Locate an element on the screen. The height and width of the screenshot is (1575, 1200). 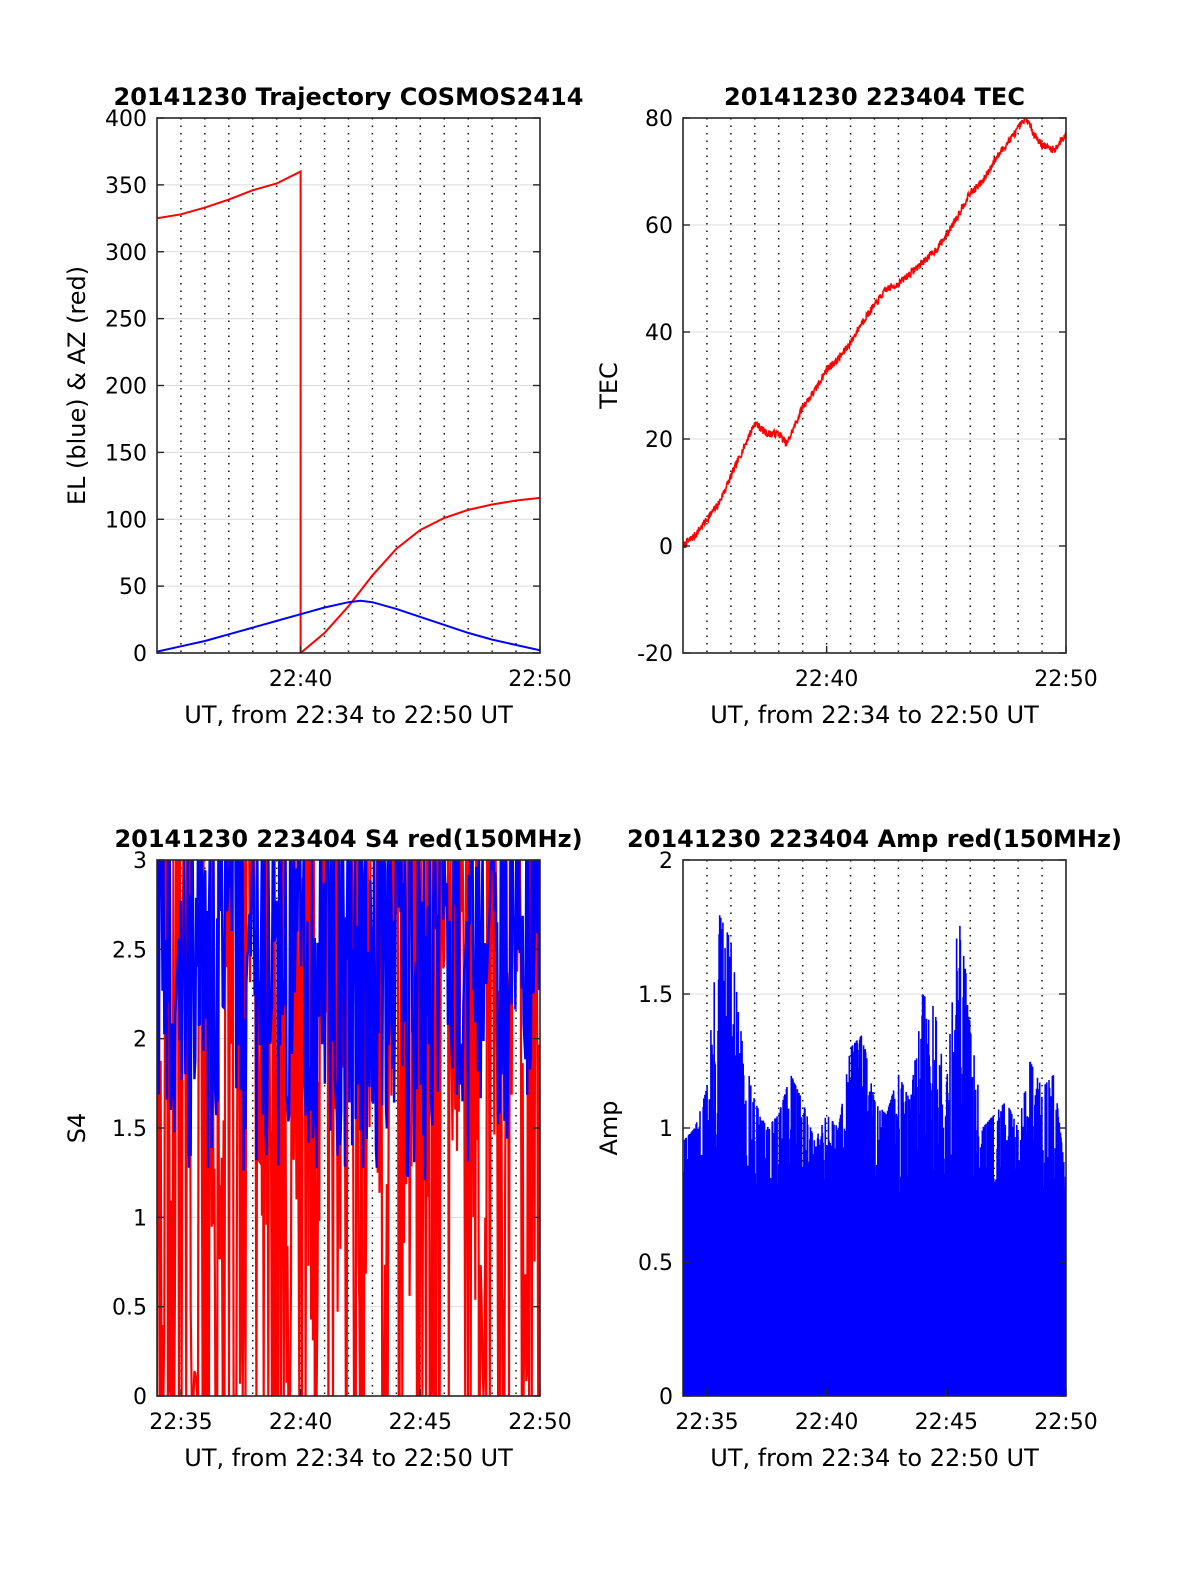
y-tick-label: 50 is located at coordinates (133, 587).